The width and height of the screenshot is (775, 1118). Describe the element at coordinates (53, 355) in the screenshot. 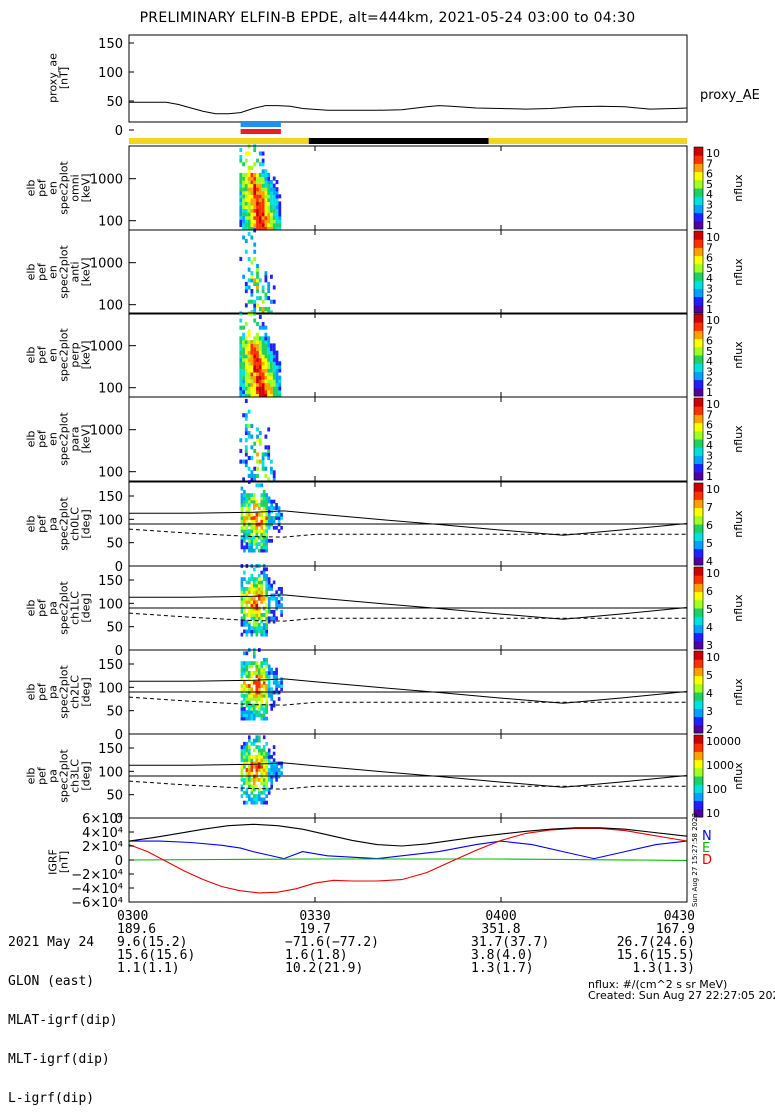

I see `spec-2-ylabel-line-2: en` at that location.